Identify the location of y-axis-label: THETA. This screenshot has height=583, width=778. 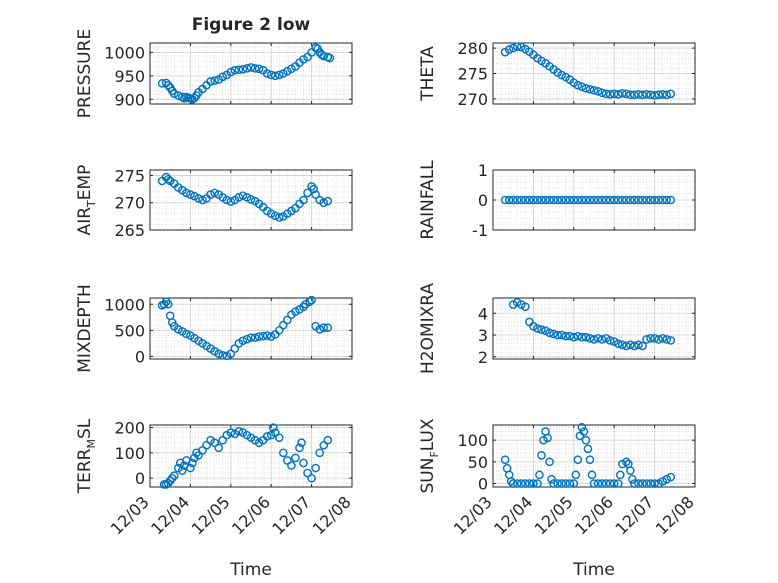
(428, 74).